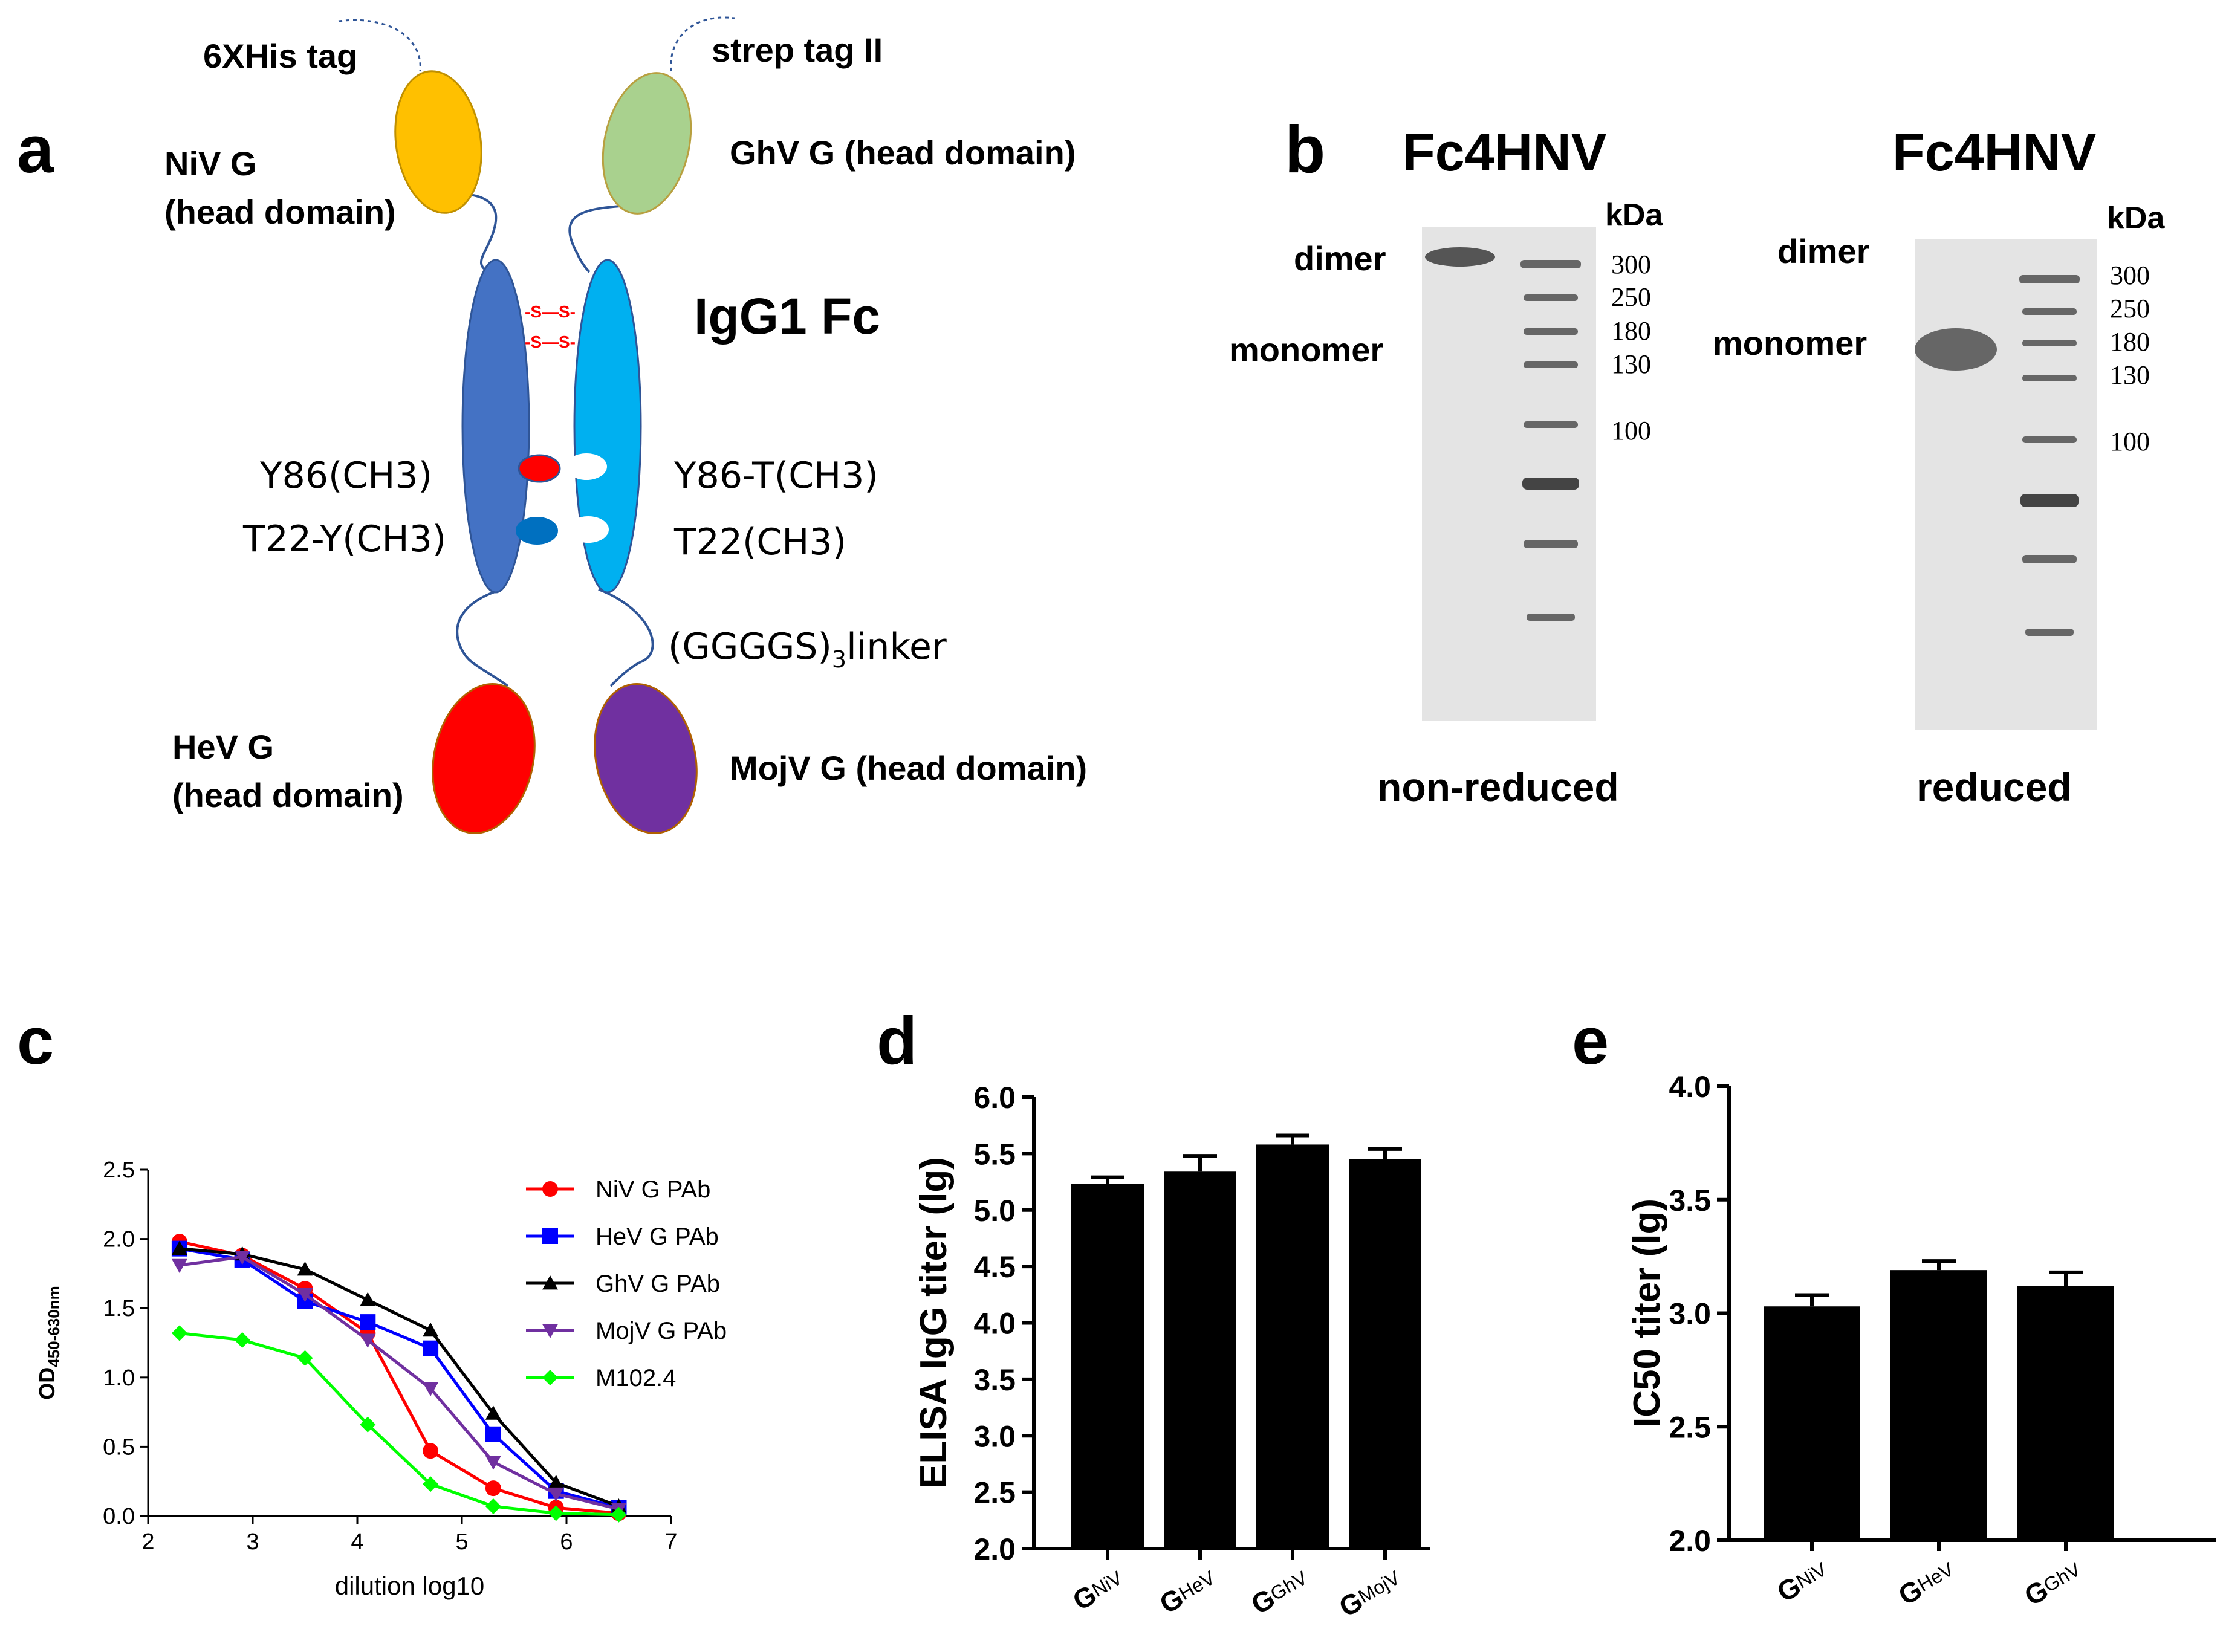 The width and height of the screenshot is (2223, 1652). What do you see at coordinates (1812, 1423) in the screenshot?
I see `bar-g-niv` at bounding box center [1812, 1423].